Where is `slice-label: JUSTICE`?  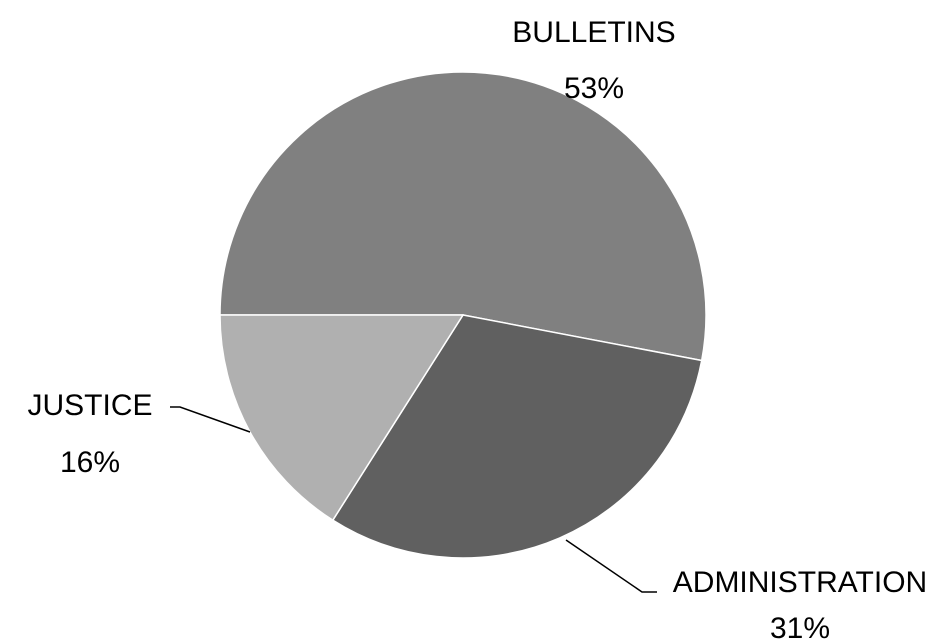
slice-label: JUSTICE is located at coordinates (89, 405).